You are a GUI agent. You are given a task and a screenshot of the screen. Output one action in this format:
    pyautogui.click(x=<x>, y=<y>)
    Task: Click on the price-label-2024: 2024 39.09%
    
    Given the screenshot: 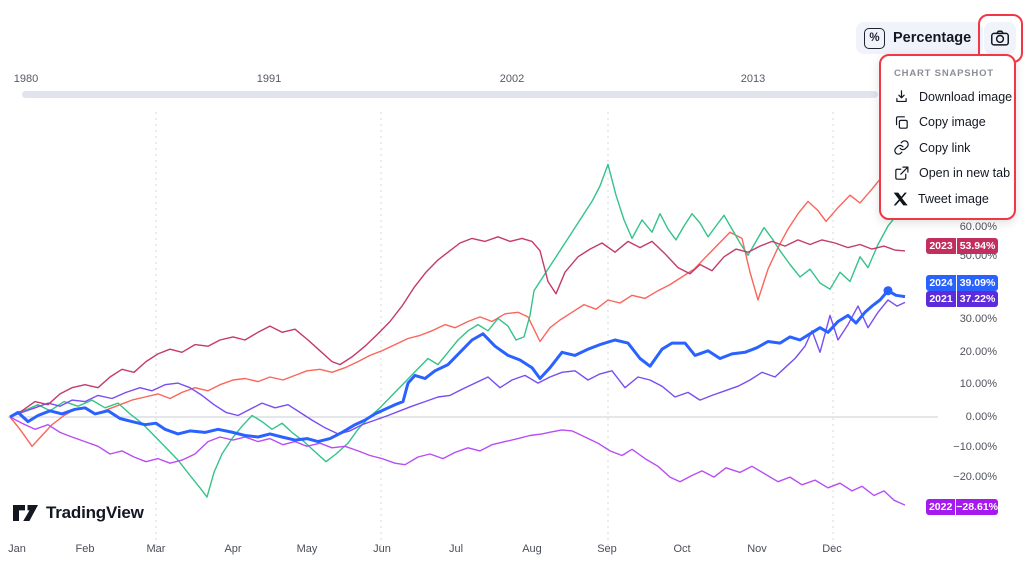 What is the action you would take?
    pyautogui.click(x=962, y=283)
    